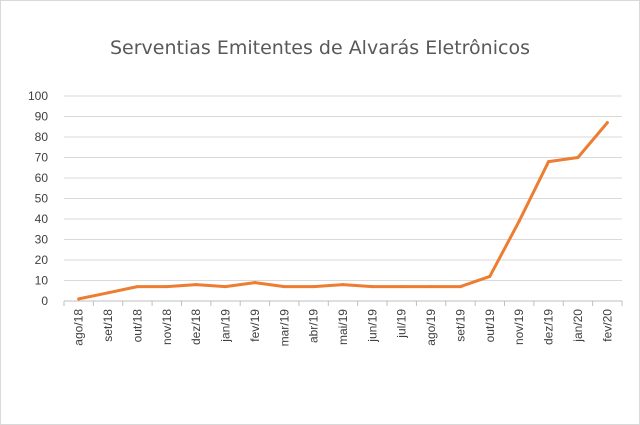 The height and width of the screenshot is (425, 640). What do you see at coordinates (42, 281) in the screenshot?
I see `y-tick-label: 10` at bounding box center [42, 281].